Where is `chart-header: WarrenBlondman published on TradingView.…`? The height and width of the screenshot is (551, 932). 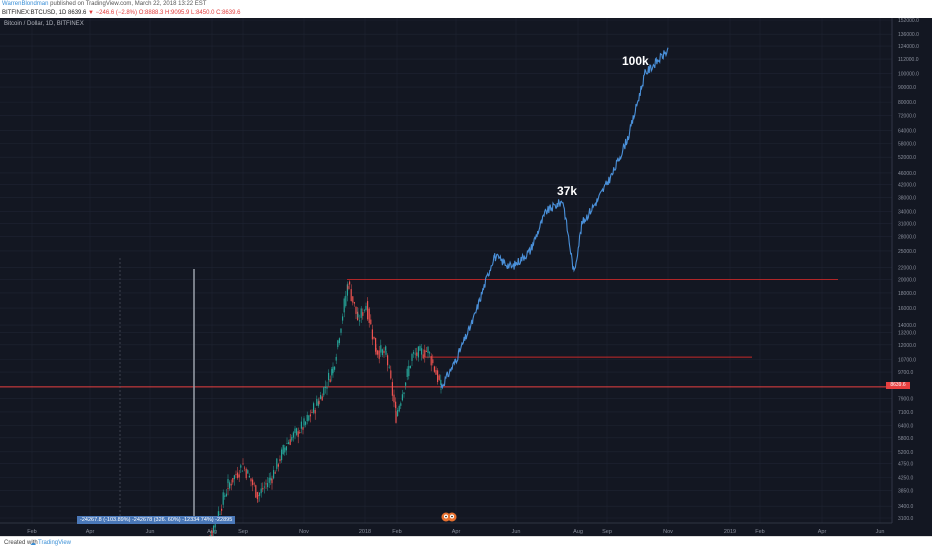
chart-header: WarrenBlondman published on TradingView.… is located at coordinates (466, 9).